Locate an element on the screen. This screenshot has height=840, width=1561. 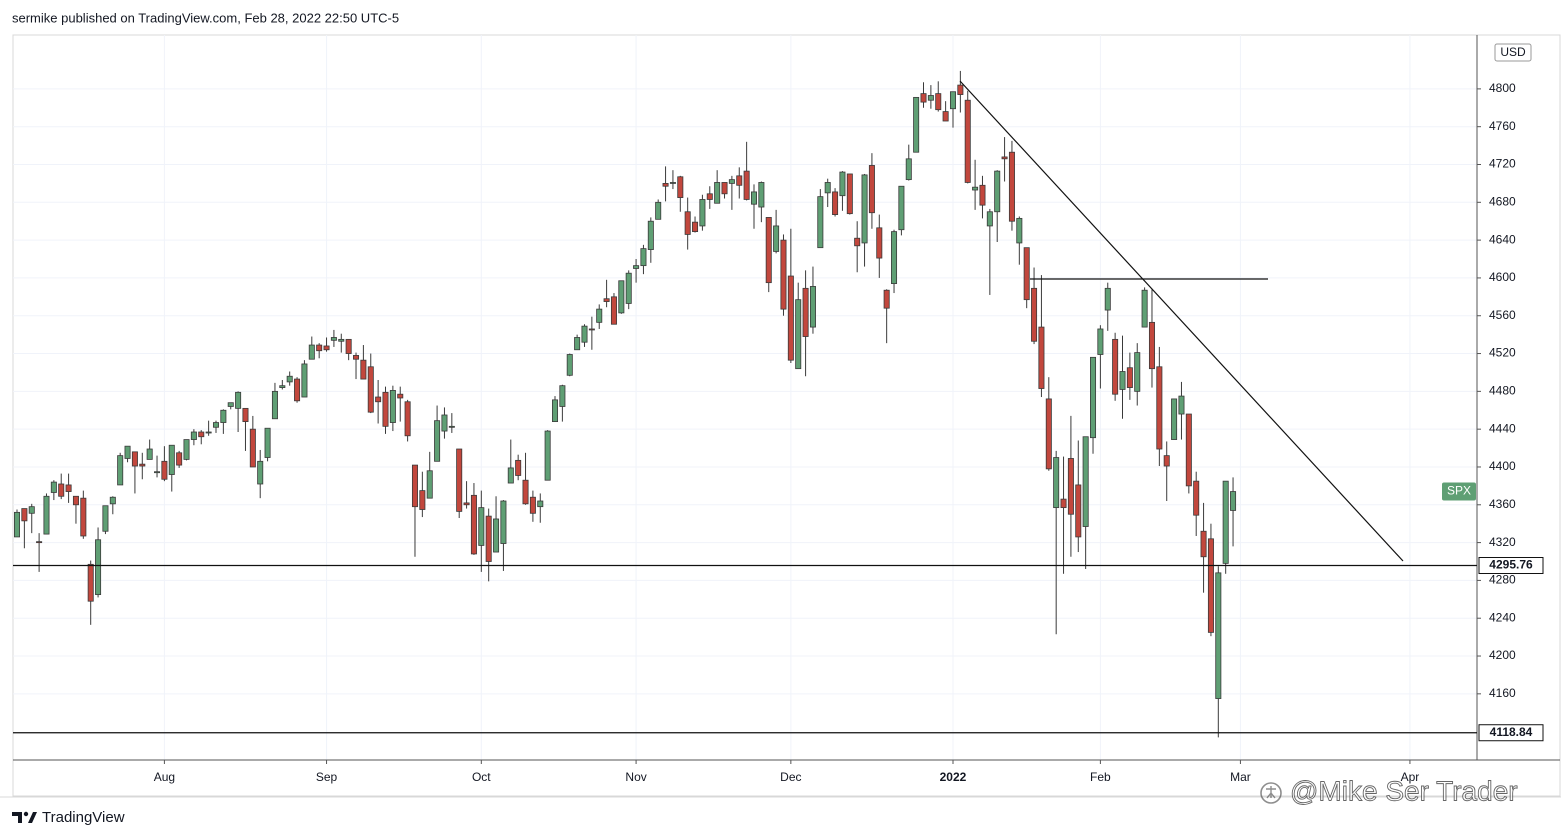
footer-brand: TradingView is located at coordinates (83, 817).